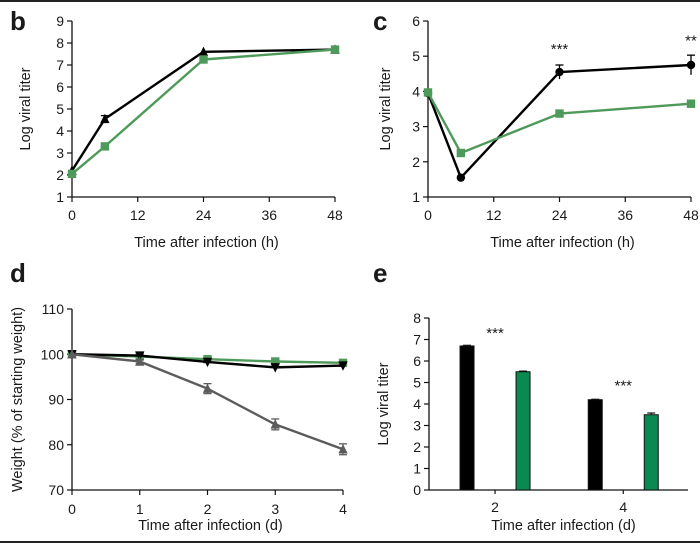  I want to click on panel-letter: e, so click(380, 273).